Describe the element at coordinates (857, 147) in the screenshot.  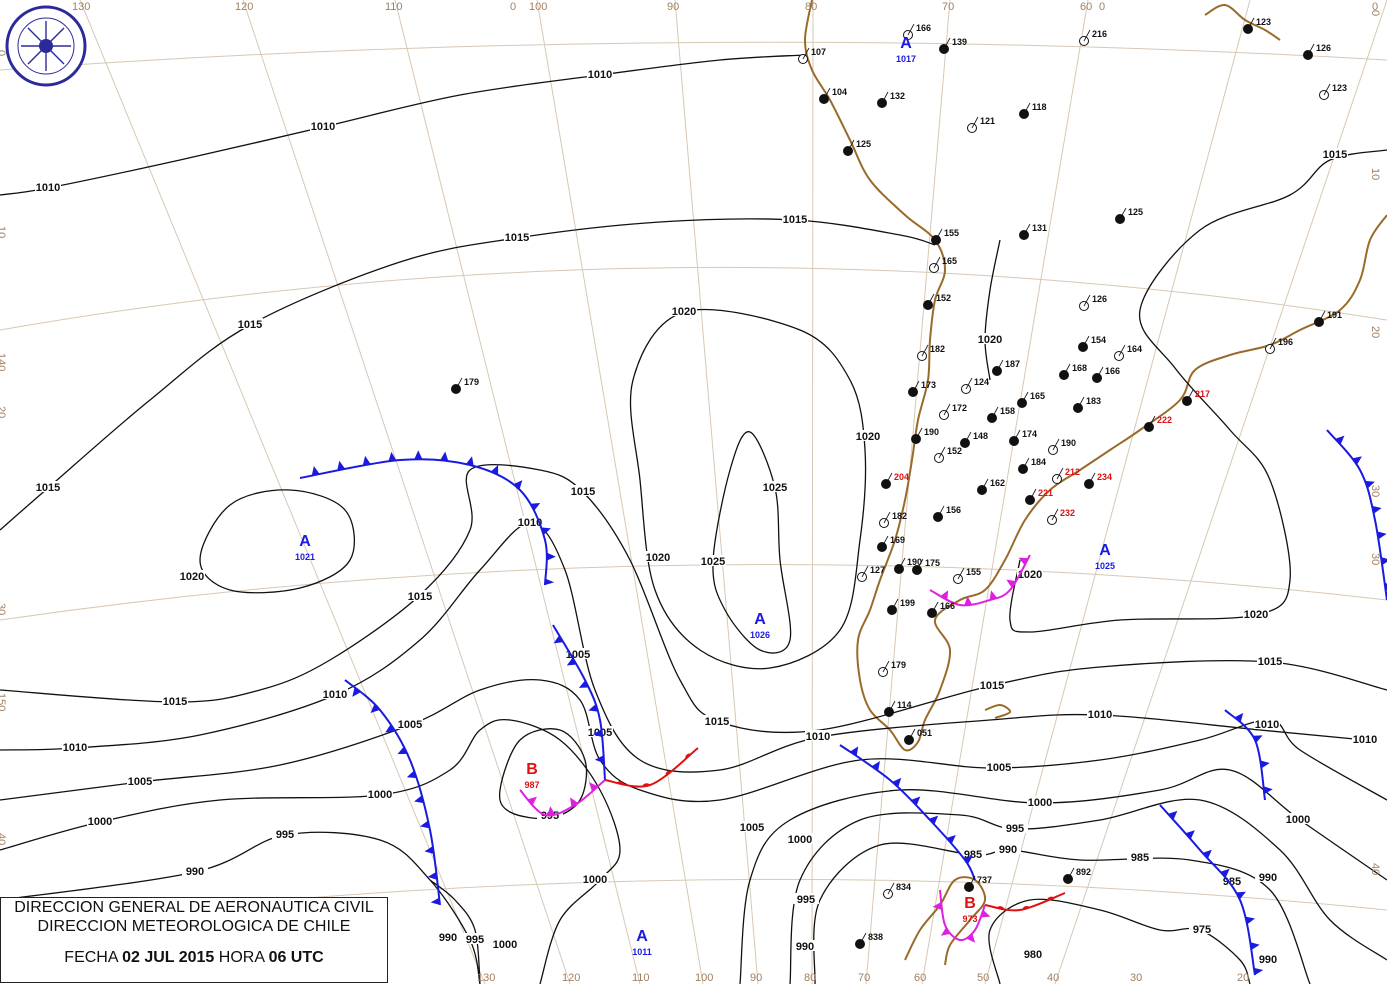
I see `station-plot: 125` at that location.